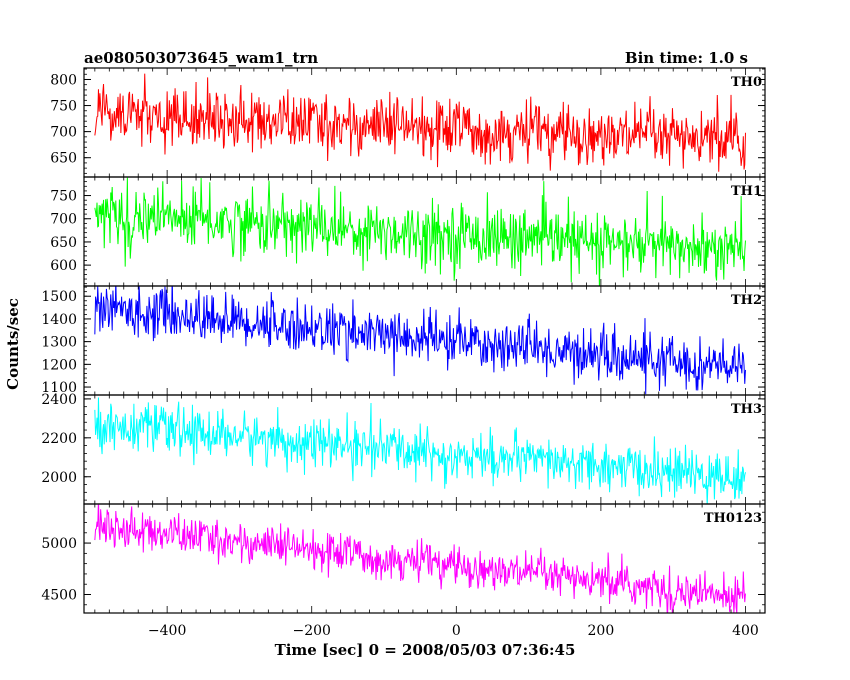 The image size is (850, 680). I want to click on panel-th0123: 4500 5000 TH0123, so click(403, 558).